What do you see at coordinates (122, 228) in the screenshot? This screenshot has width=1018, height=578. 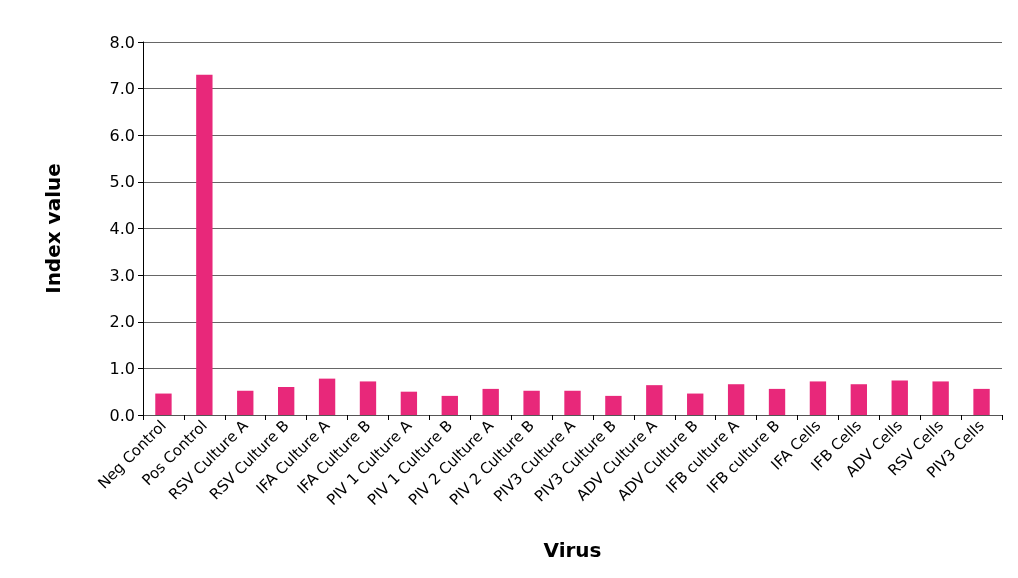 I see `y-tick-label: 4.0` at bounding box center [122, 228].